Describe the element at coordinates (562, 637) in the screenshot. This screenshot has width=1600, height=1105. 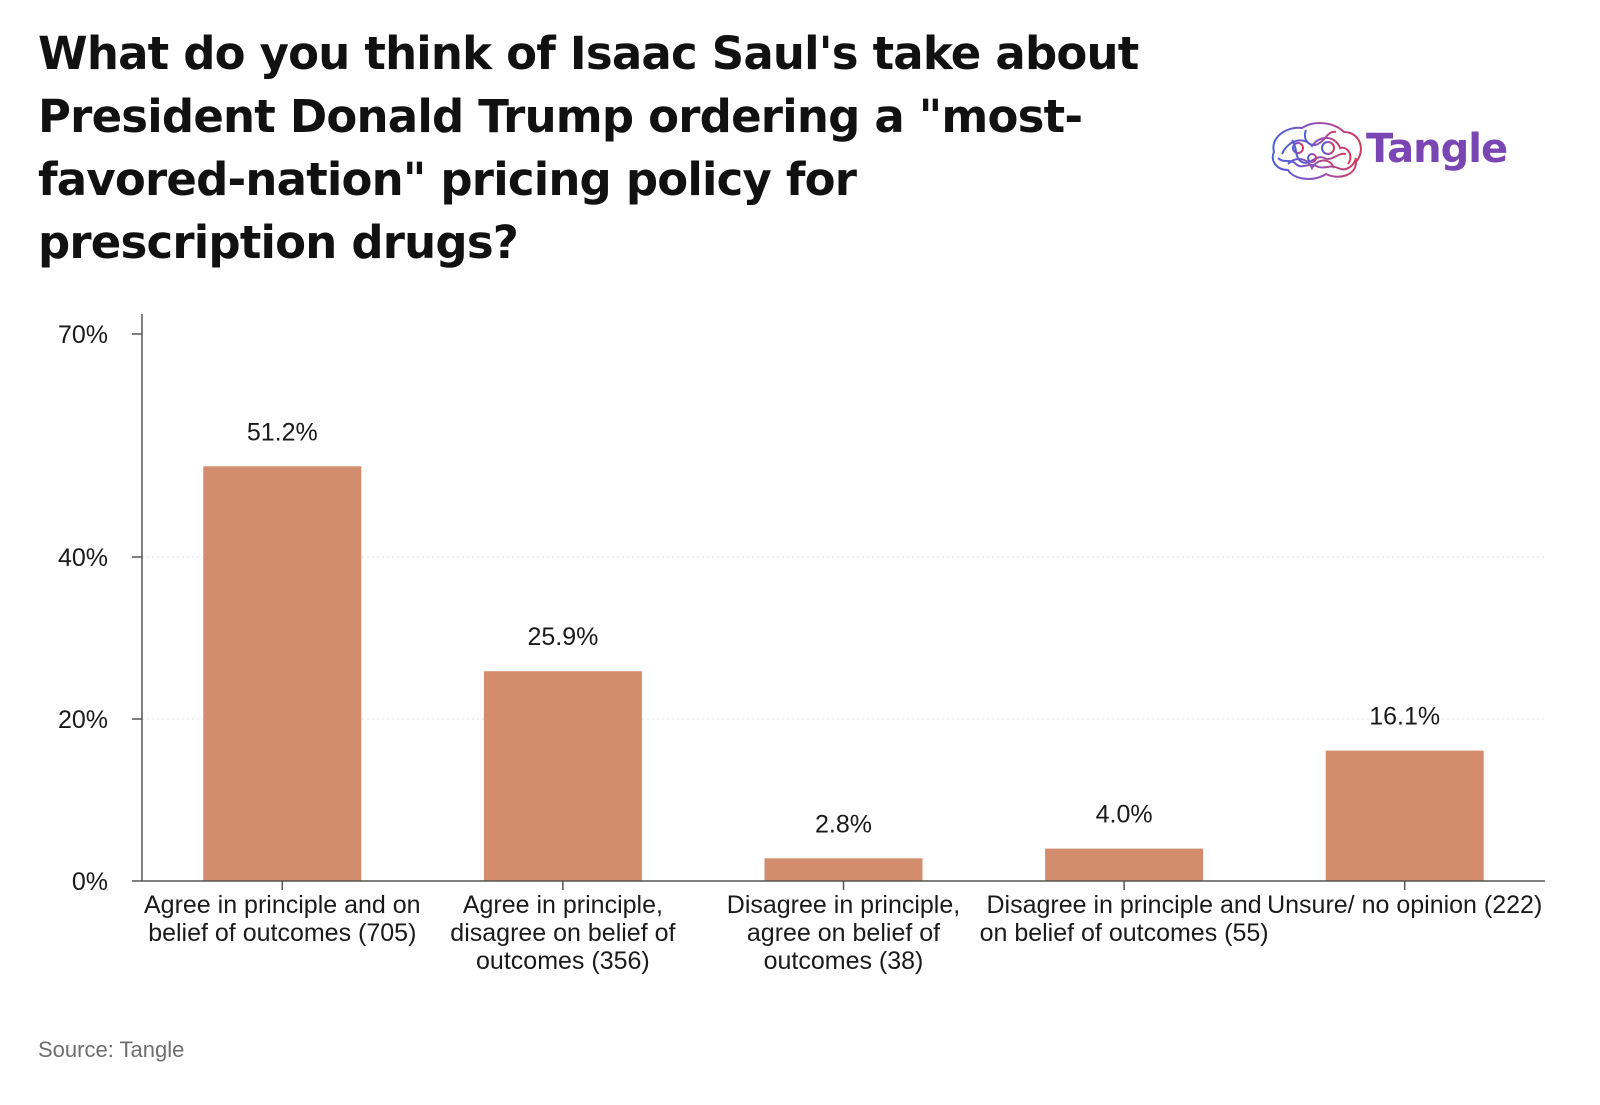
I see `data-label: 25.9%` at that location.